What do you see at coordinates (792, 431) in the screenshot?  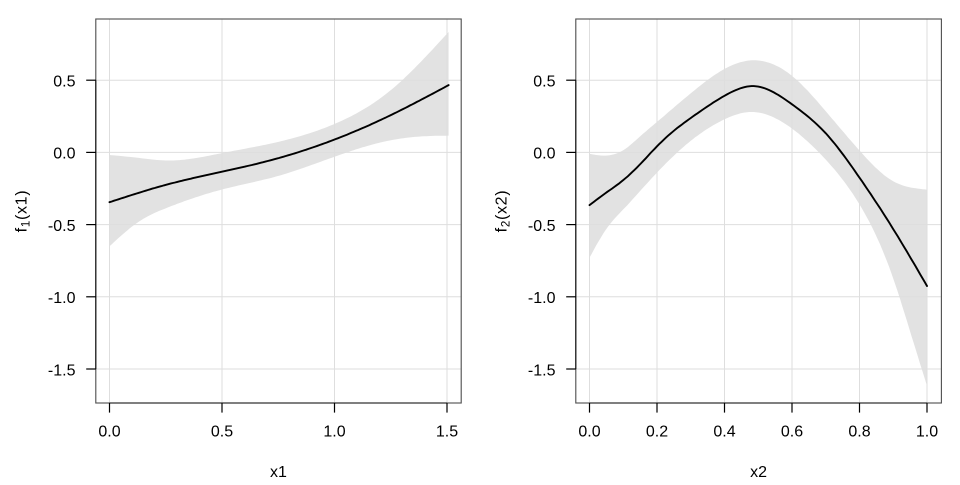 I see `svg-text: 0.6` at bounding box center [792, 431].